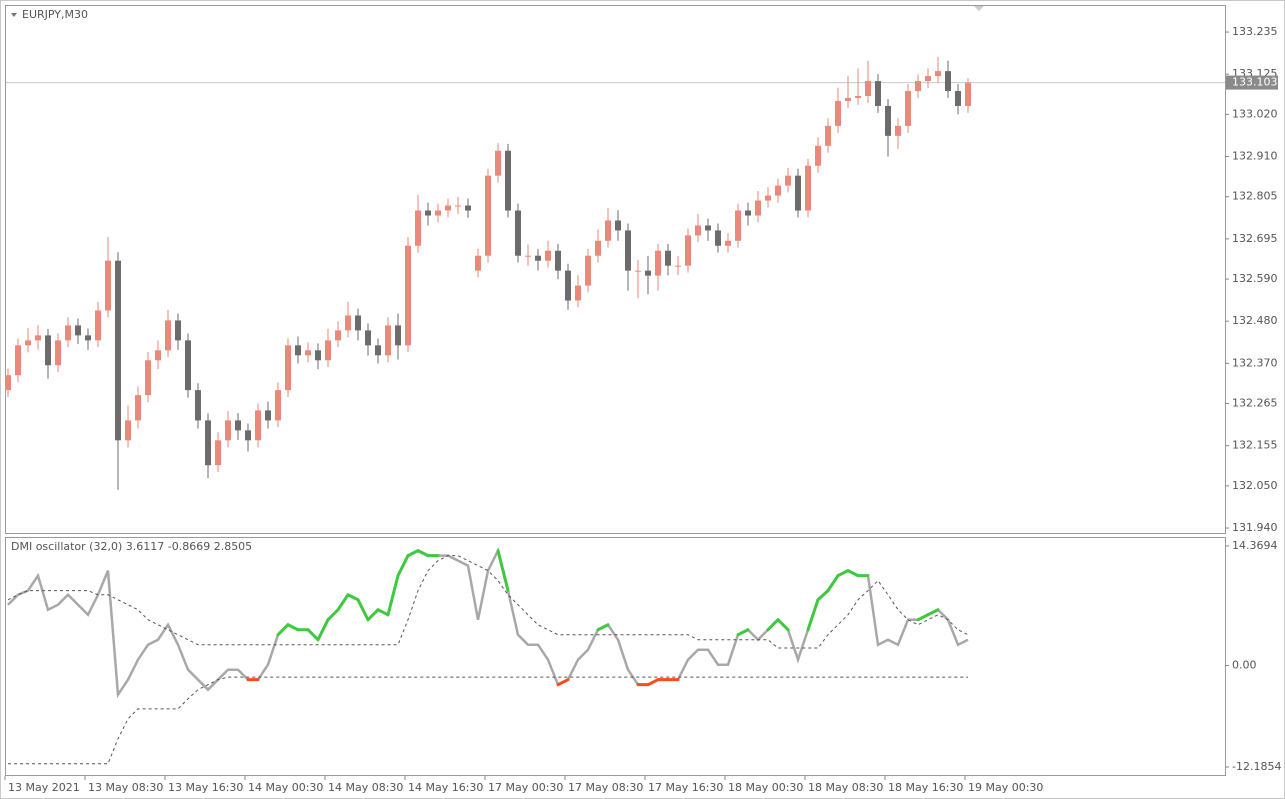 The image size is (1285, 799). Describe the element at coordinates (125, 787) in the screenshot. I see `x-tick-label: 13 May 08:30` at that location.